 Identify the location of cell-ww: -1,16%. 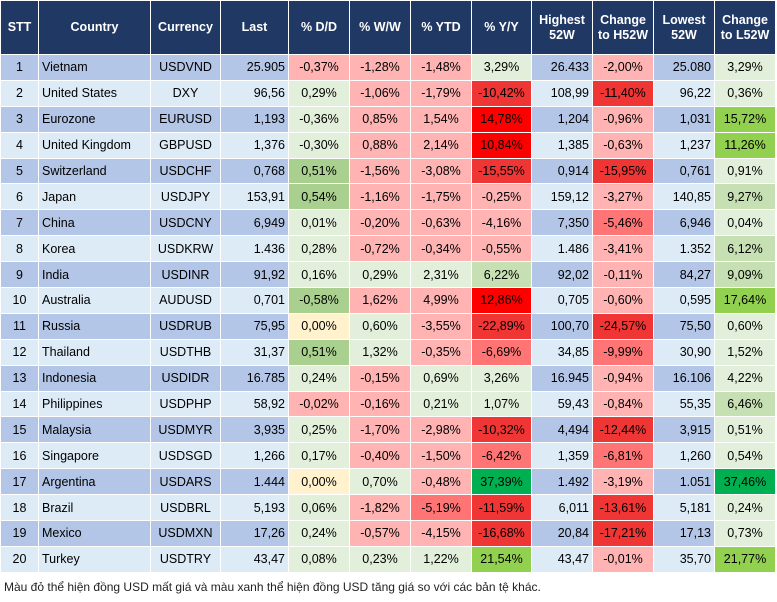
(380, 197).